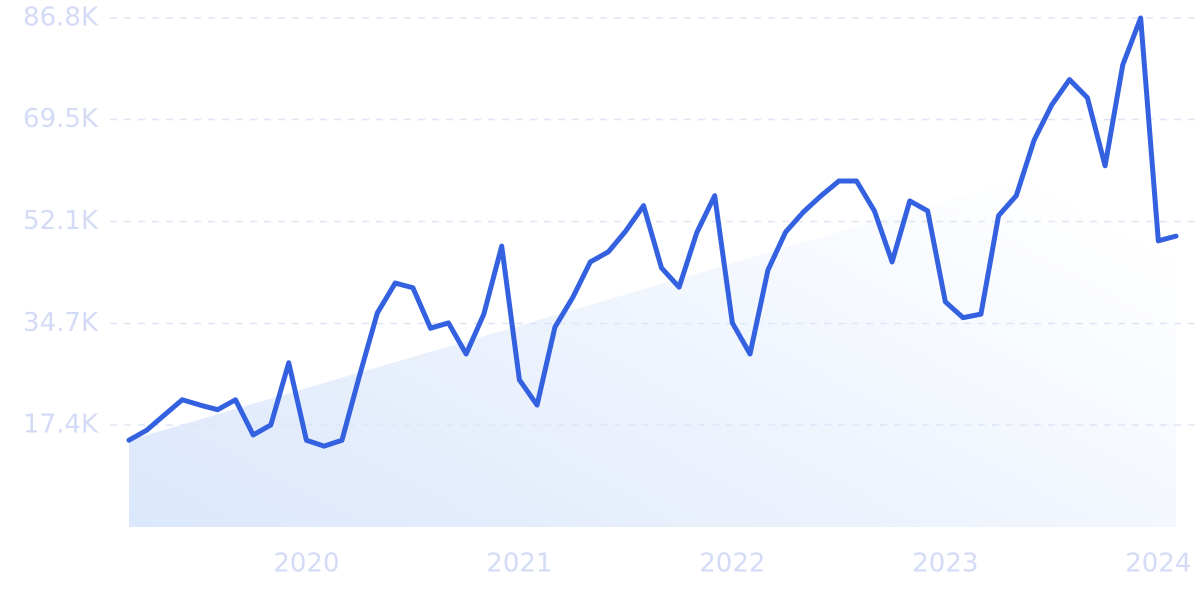  Describe the element at coordinates (61, 424) in the screenshot. I see `y-tick-label: 17.4K` at that location.